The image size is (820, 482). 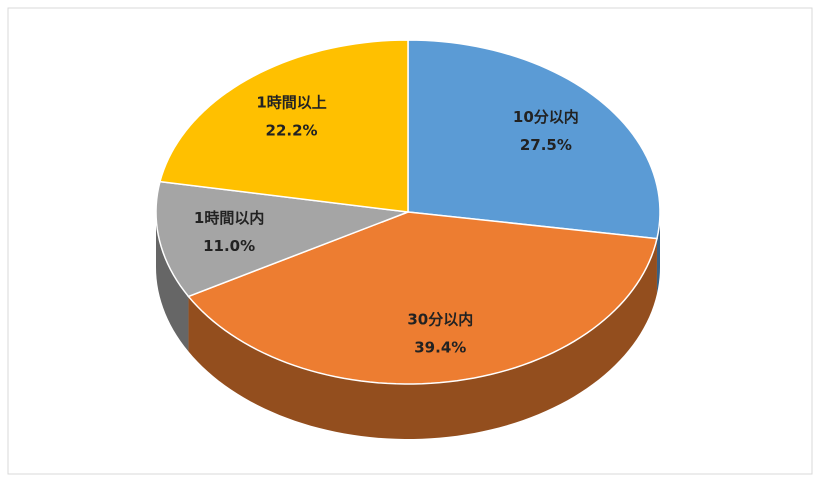 I want to click on category-label: 10分以内, so click(x=546, y=117).